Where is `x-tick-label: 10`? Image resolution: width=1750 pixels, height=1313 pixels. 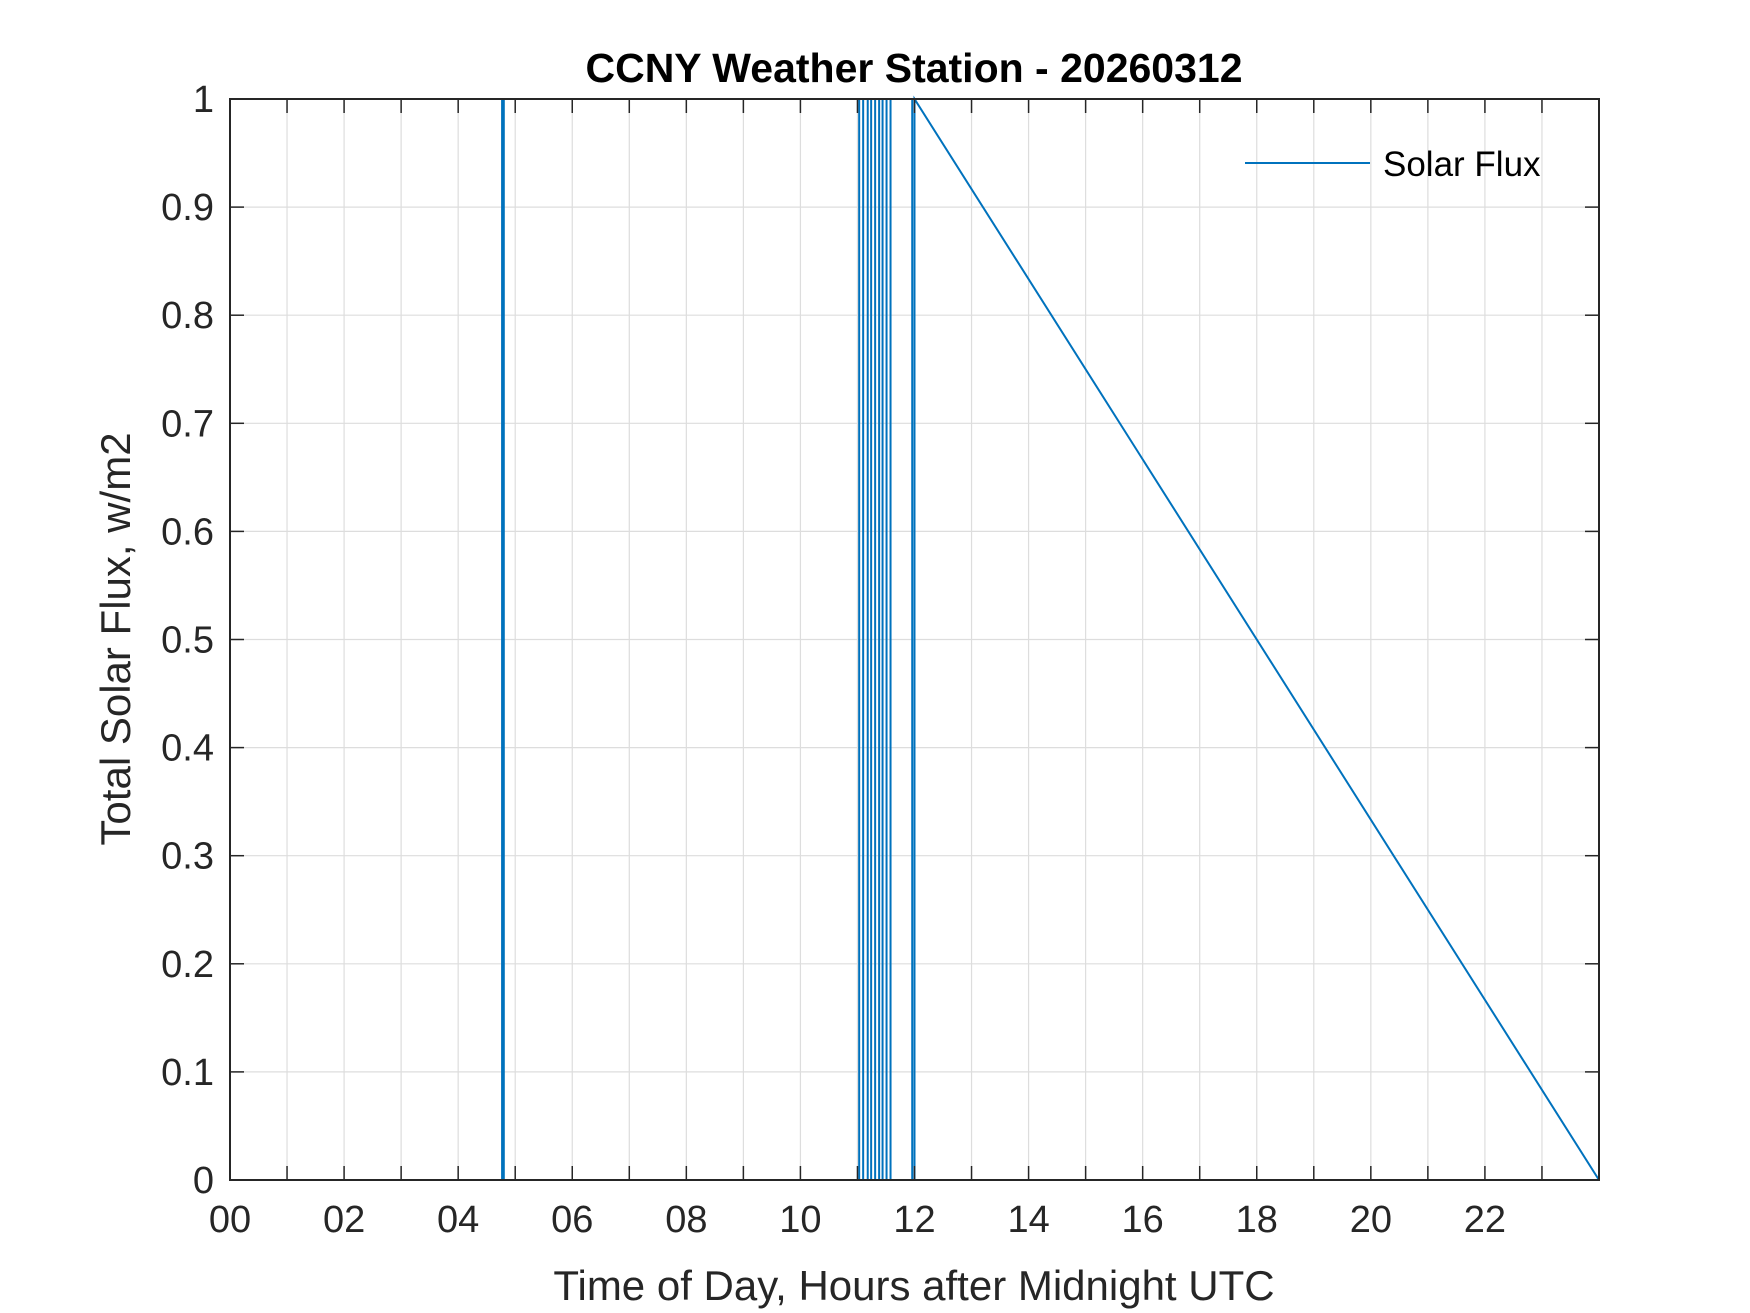
x-tick-label: 10 is located at coordinates (800, 1220).